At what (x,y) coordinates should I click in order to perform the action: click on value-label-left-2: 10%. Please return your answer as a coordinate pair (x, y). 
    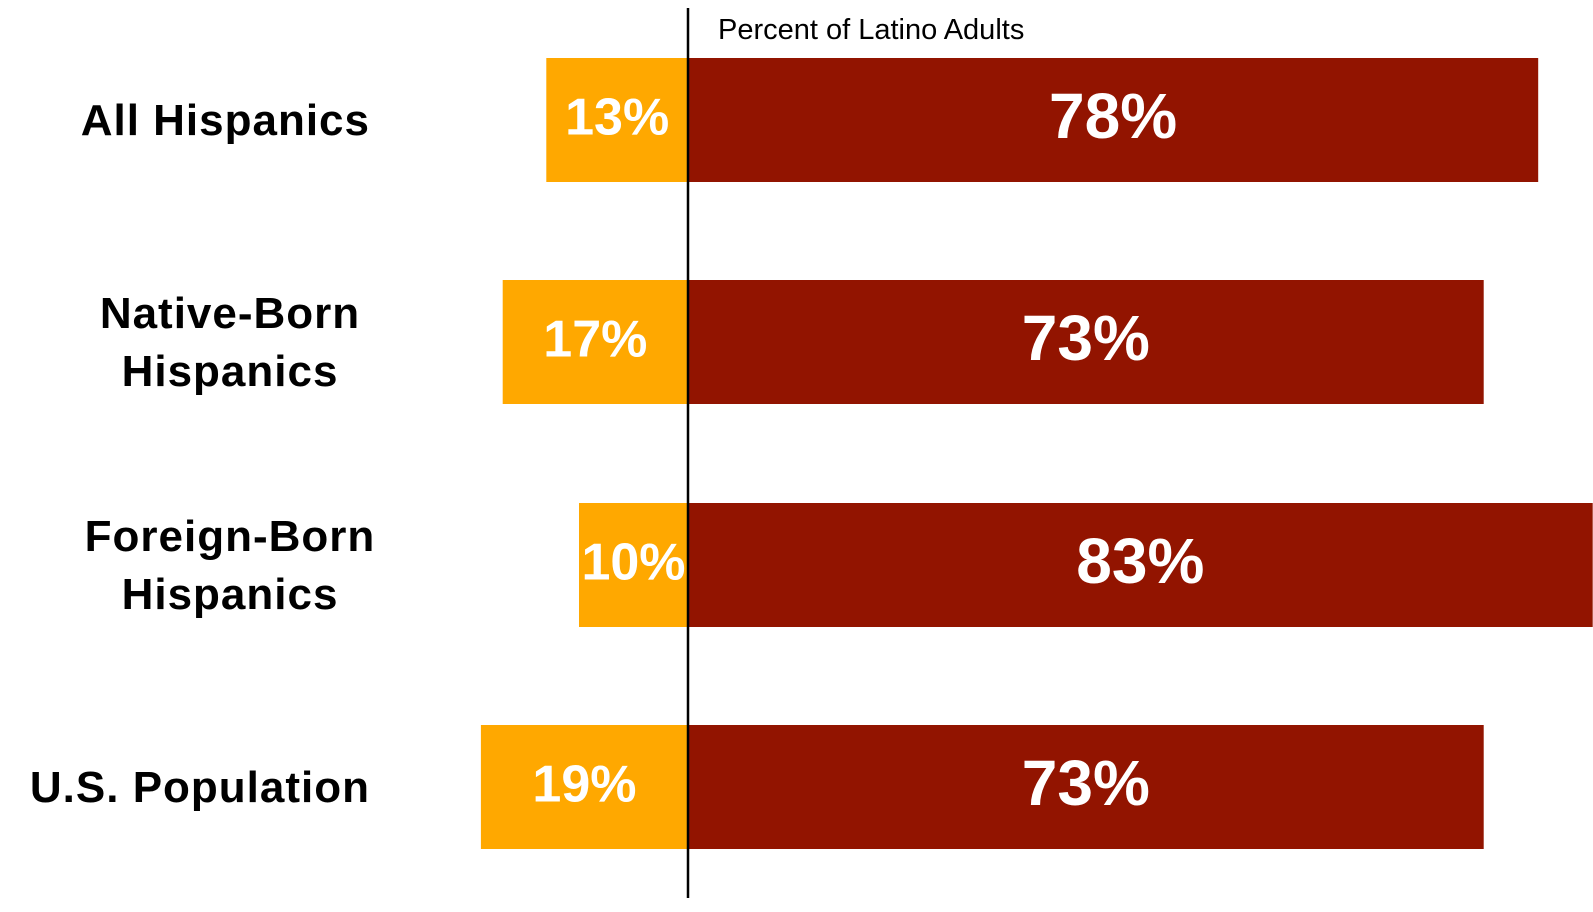
    Looking at the image, I should click on (633, 563).